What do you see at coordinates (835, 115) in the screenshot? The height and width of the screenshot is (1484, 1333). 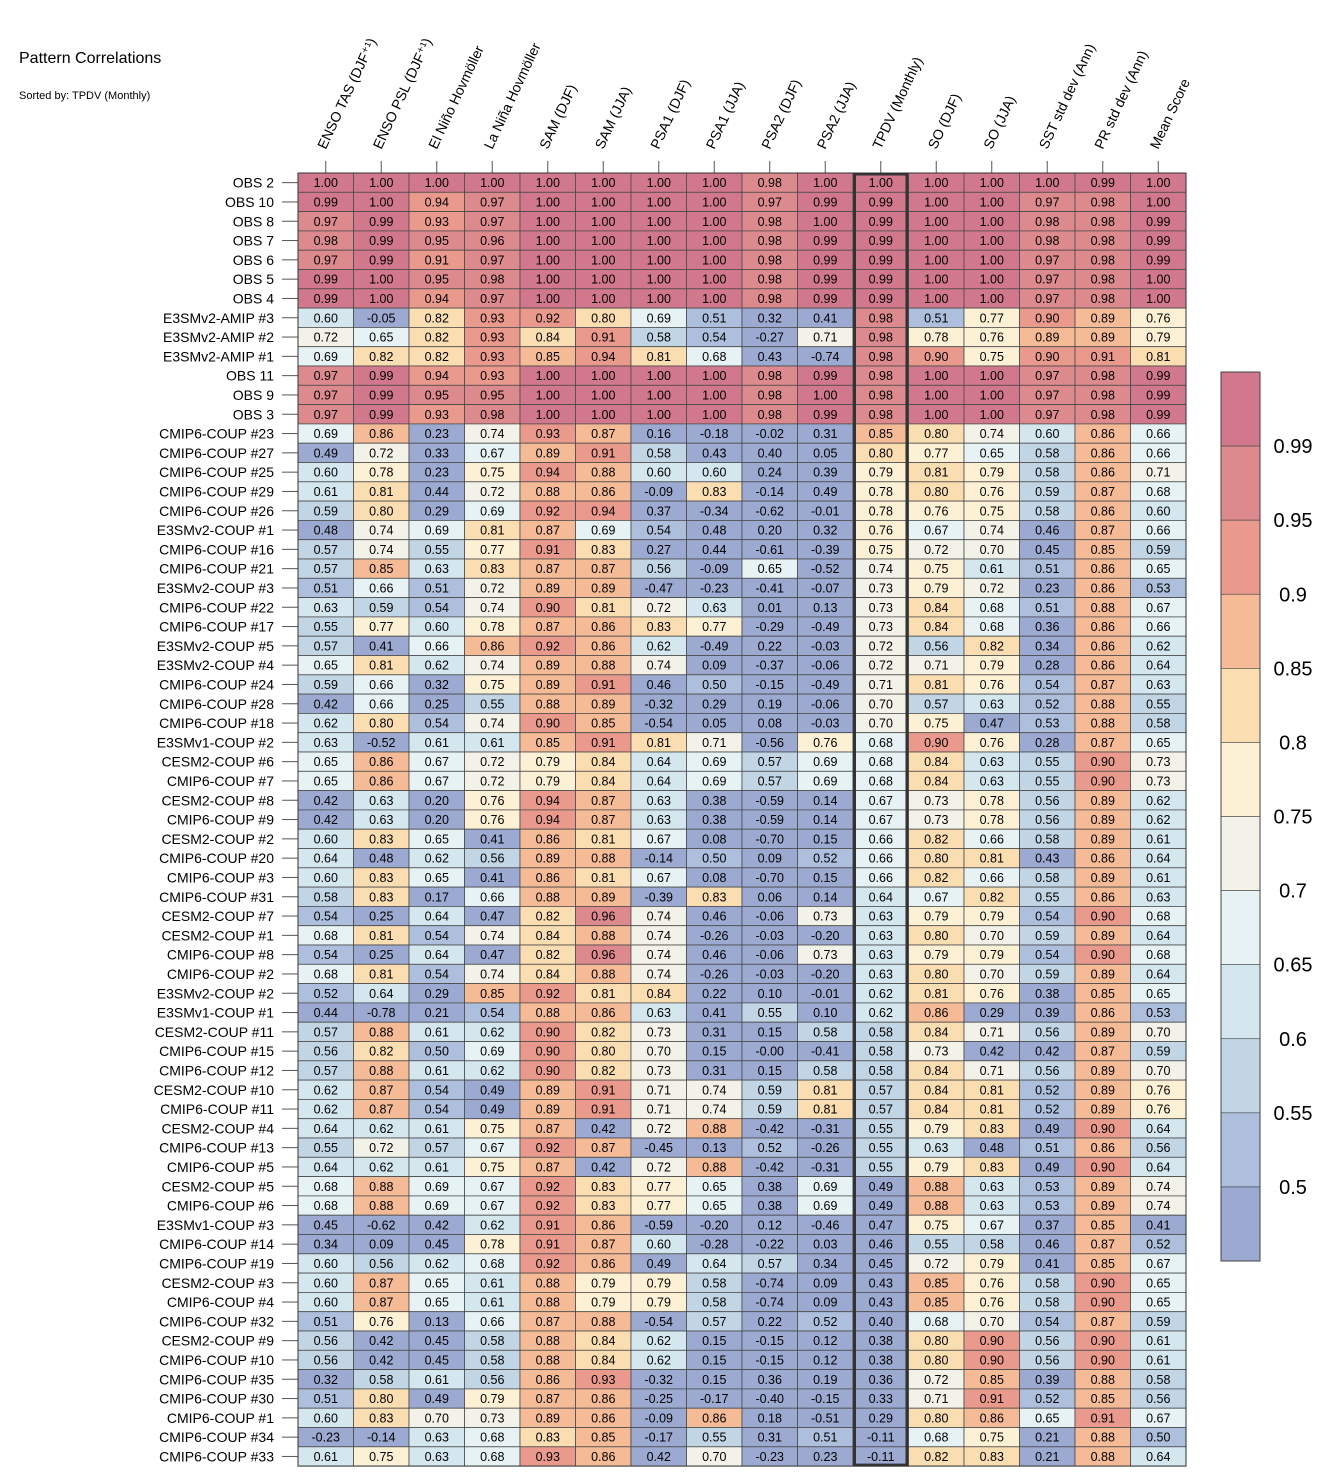 I see `column-header: PSA2 (JJA)` at bounding box center [835, 115].